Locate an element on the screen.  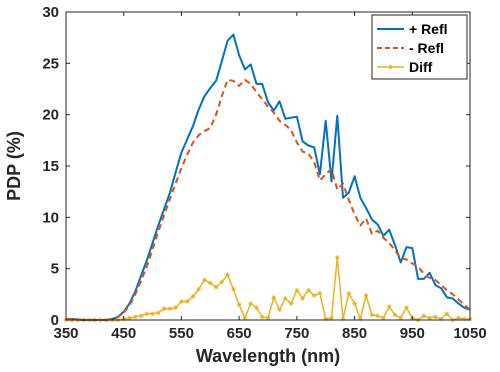
y-tick-label: 0 is located at coordinates (55, 320).